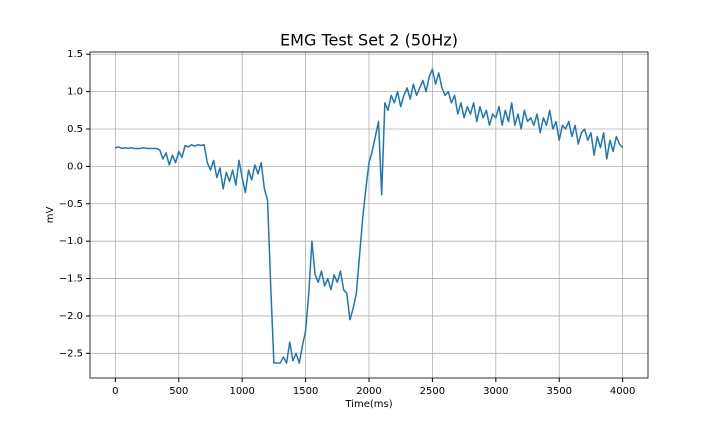 The width and height of the screenshot is (720, 436). What do you see at coordinates (75, 92) in the screenshot?
I see `y-tick-label: 1.0` at bounding box center [75, 92].